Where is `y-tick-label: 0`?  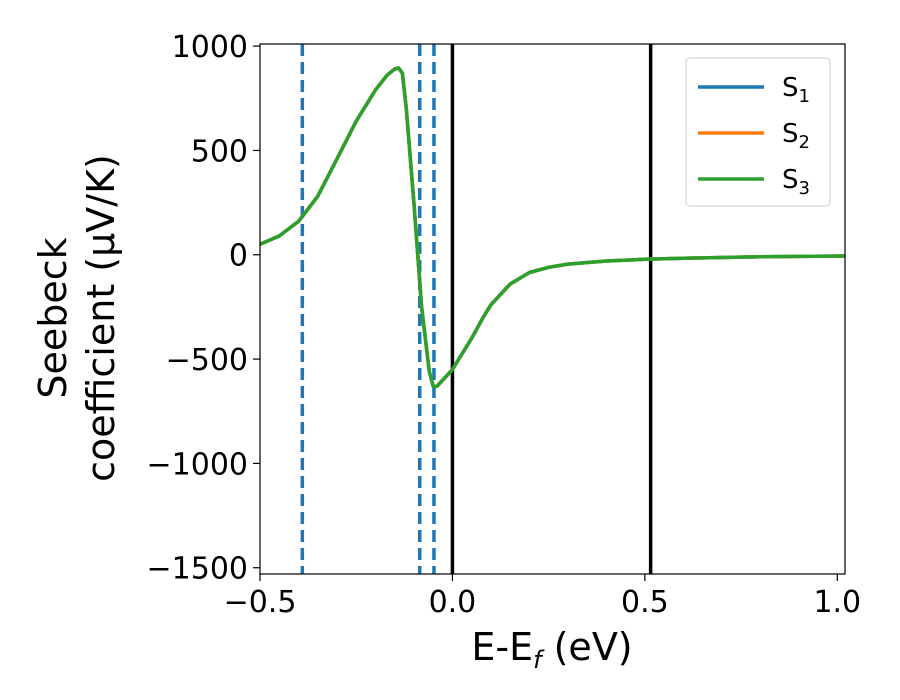 y-tick-label: 0 is located at coordinates (238, 256).